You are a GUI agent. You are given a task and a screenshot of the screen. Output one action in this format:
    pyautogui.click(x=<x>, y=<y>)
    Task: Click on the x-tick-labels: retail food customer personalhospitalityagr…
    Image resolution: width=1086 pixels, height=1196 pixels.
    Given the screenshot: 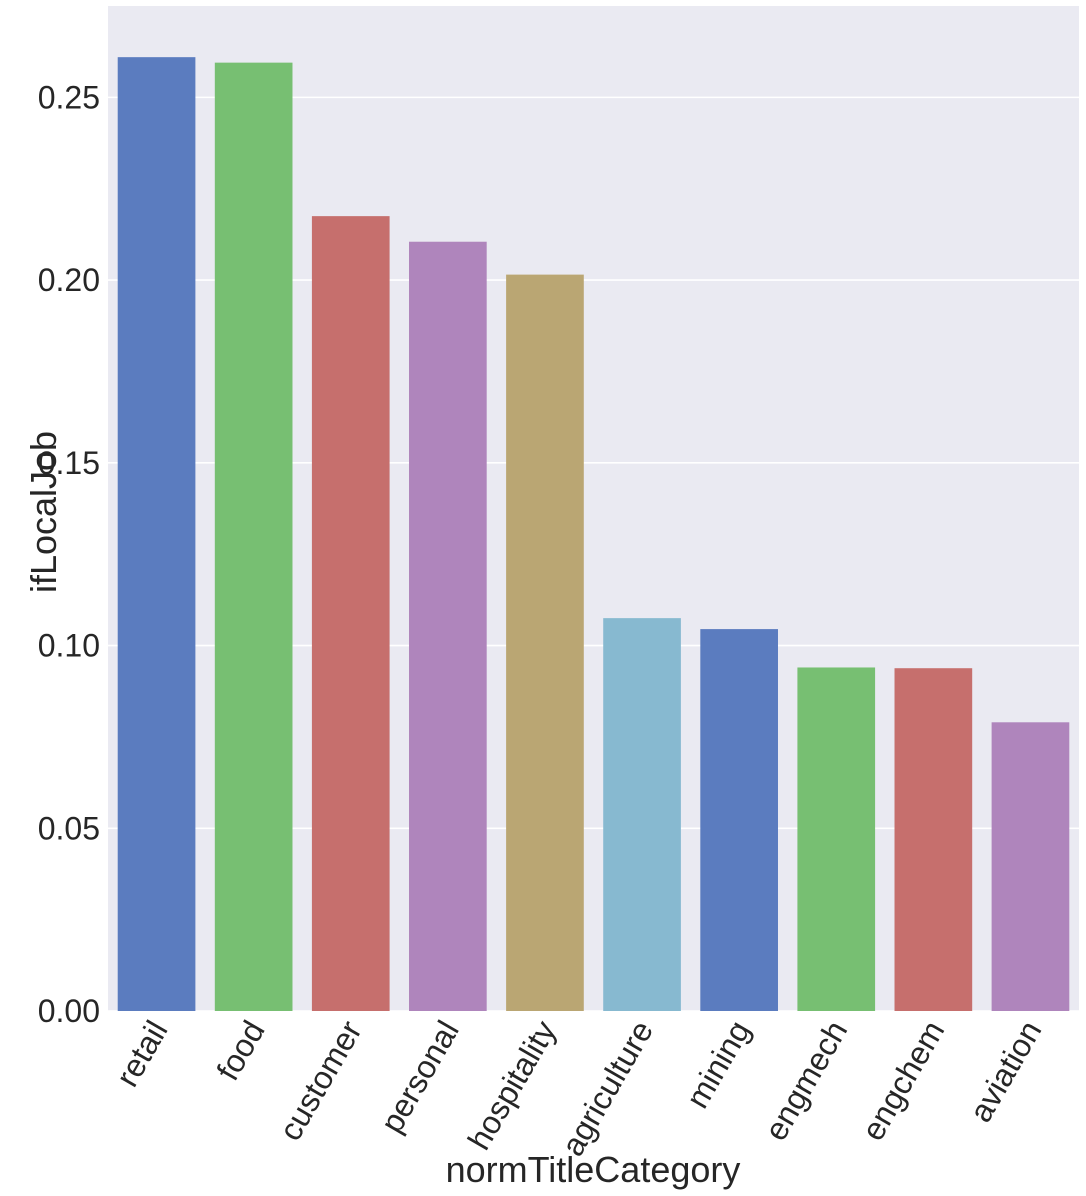 What is the action you would take?
    pyautogui.click(x=579, y=1088)
    